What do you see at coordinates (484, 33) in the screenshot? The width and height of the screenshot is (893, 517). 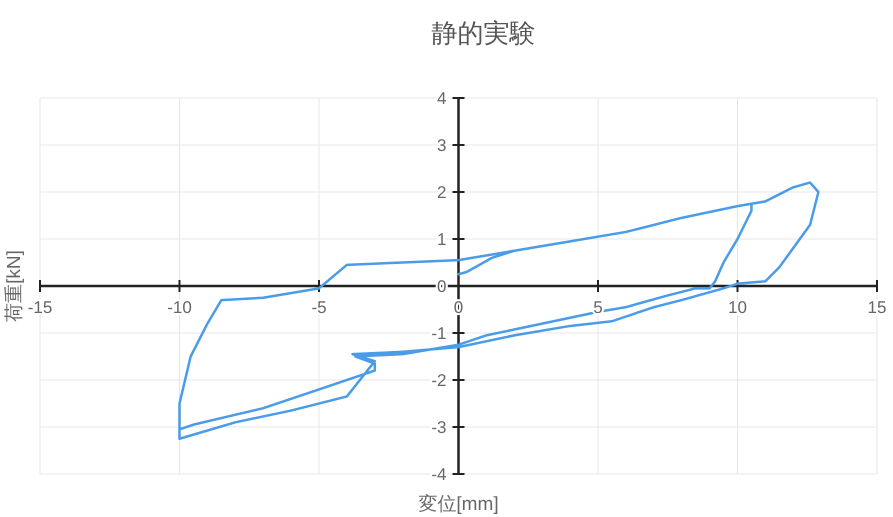 I see `chart-title: 静的実験` at bounding box center [484, 33].